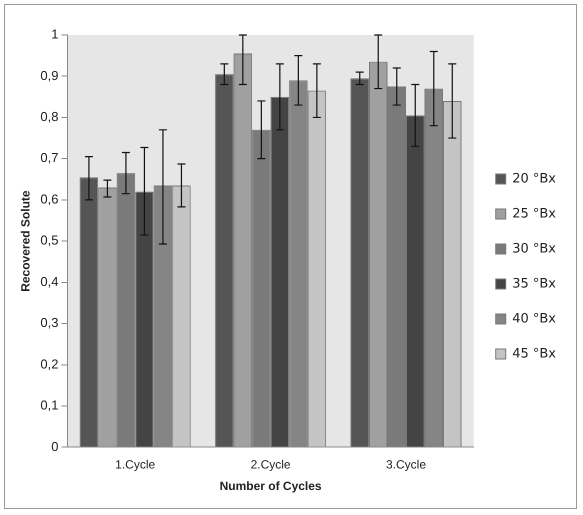  I want to click on y-tick-label: 0,5, so click(49, 240).